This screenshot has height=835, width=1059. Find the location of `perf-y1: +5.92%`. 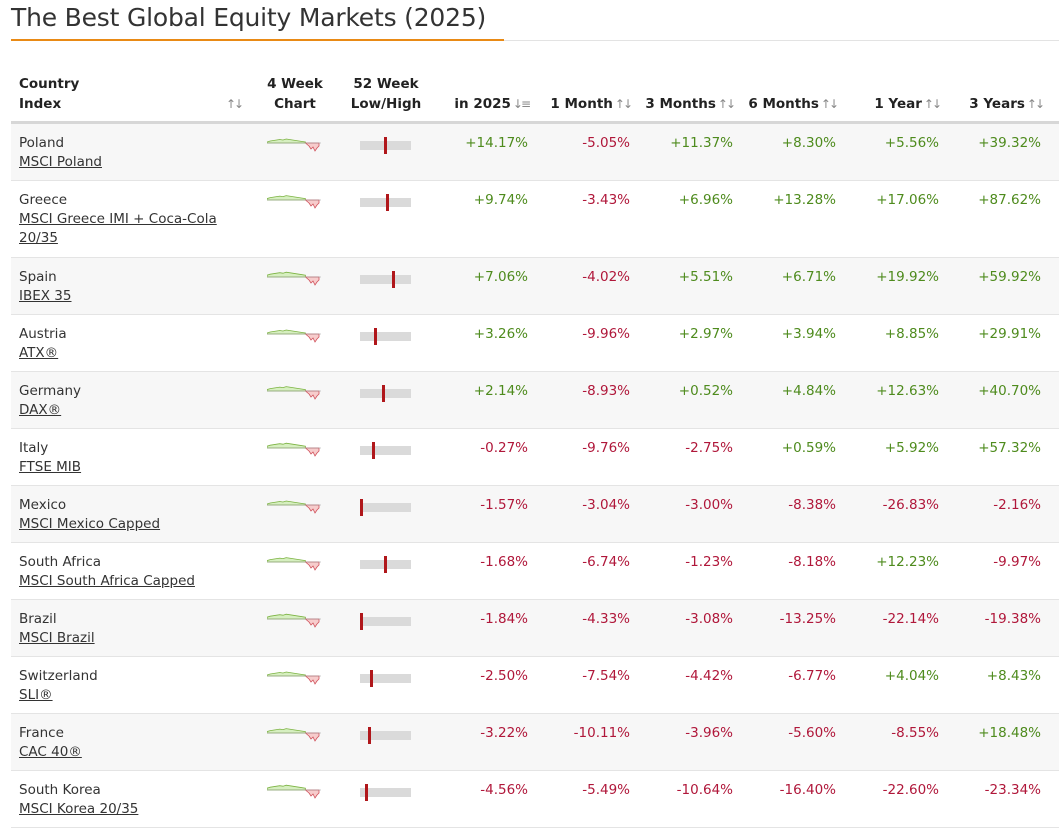

perf-y1: +5.92% is located at coordinates (911, 448).